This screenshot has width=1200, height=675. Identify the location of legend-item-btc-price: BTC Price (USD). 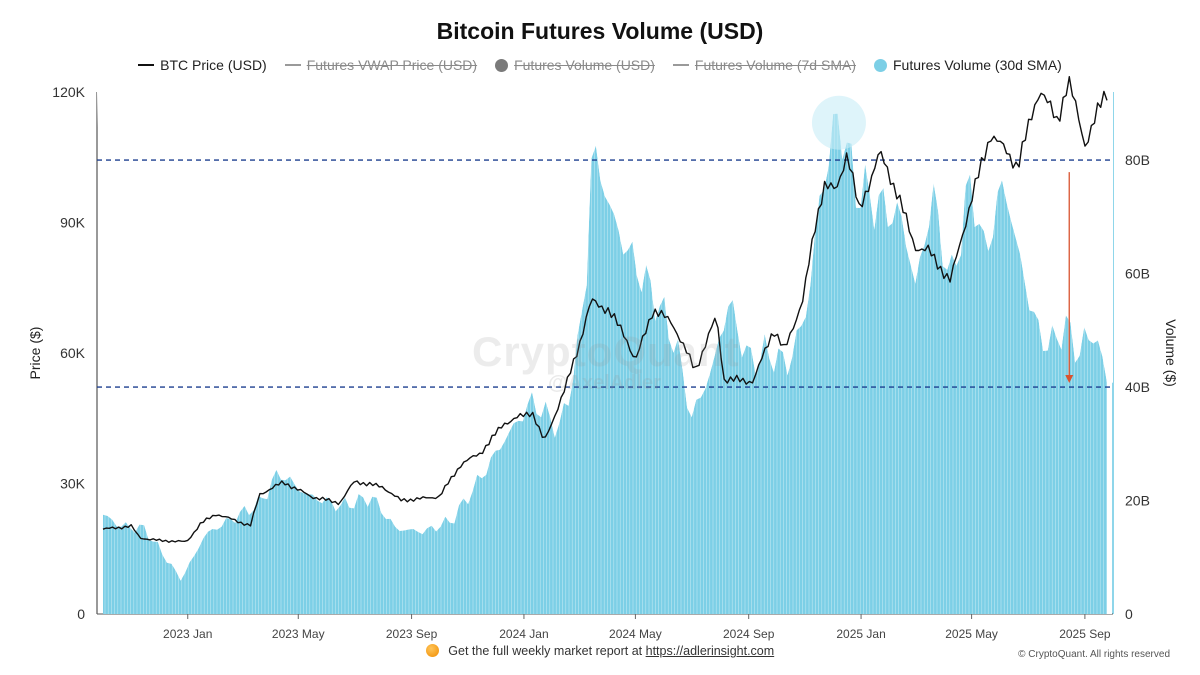
(202, 65).